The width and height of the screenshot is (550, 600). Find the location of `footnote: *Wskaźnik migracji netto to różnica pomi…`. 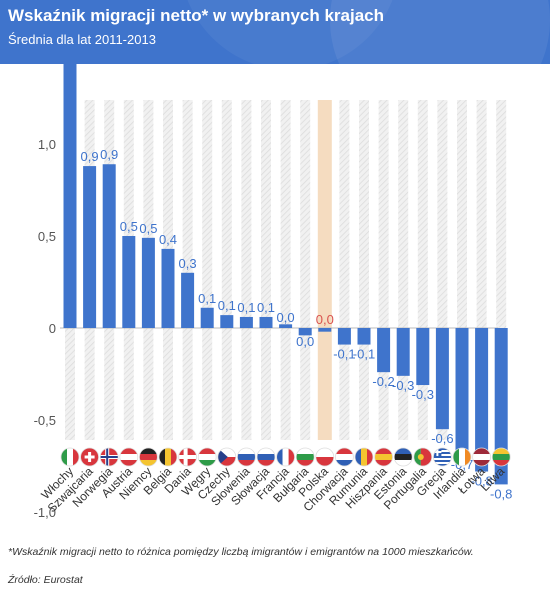

footnote: *Wskaźnik migracji netto to różnica pomi… is located at coordinates (241, 552).